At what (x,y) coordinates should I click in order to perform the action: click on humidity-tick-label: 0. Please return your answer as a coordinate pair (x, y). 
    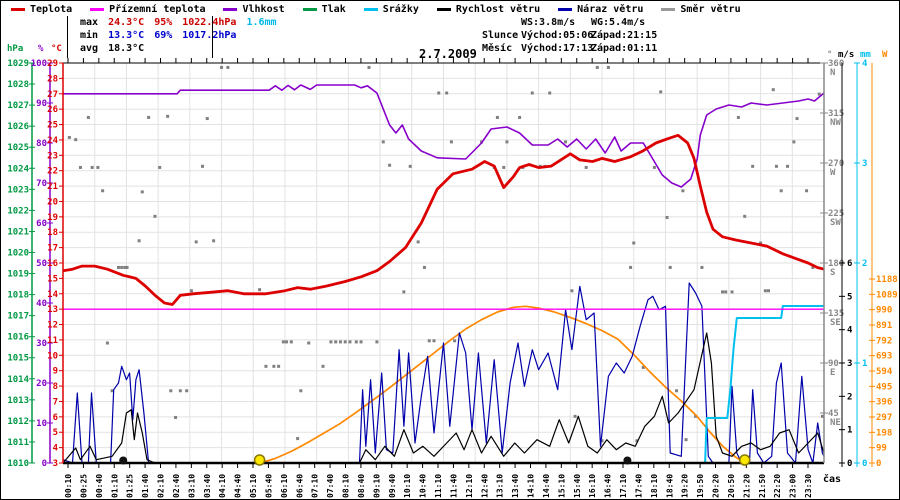
    Looking at the image, I should click on (44, 464).